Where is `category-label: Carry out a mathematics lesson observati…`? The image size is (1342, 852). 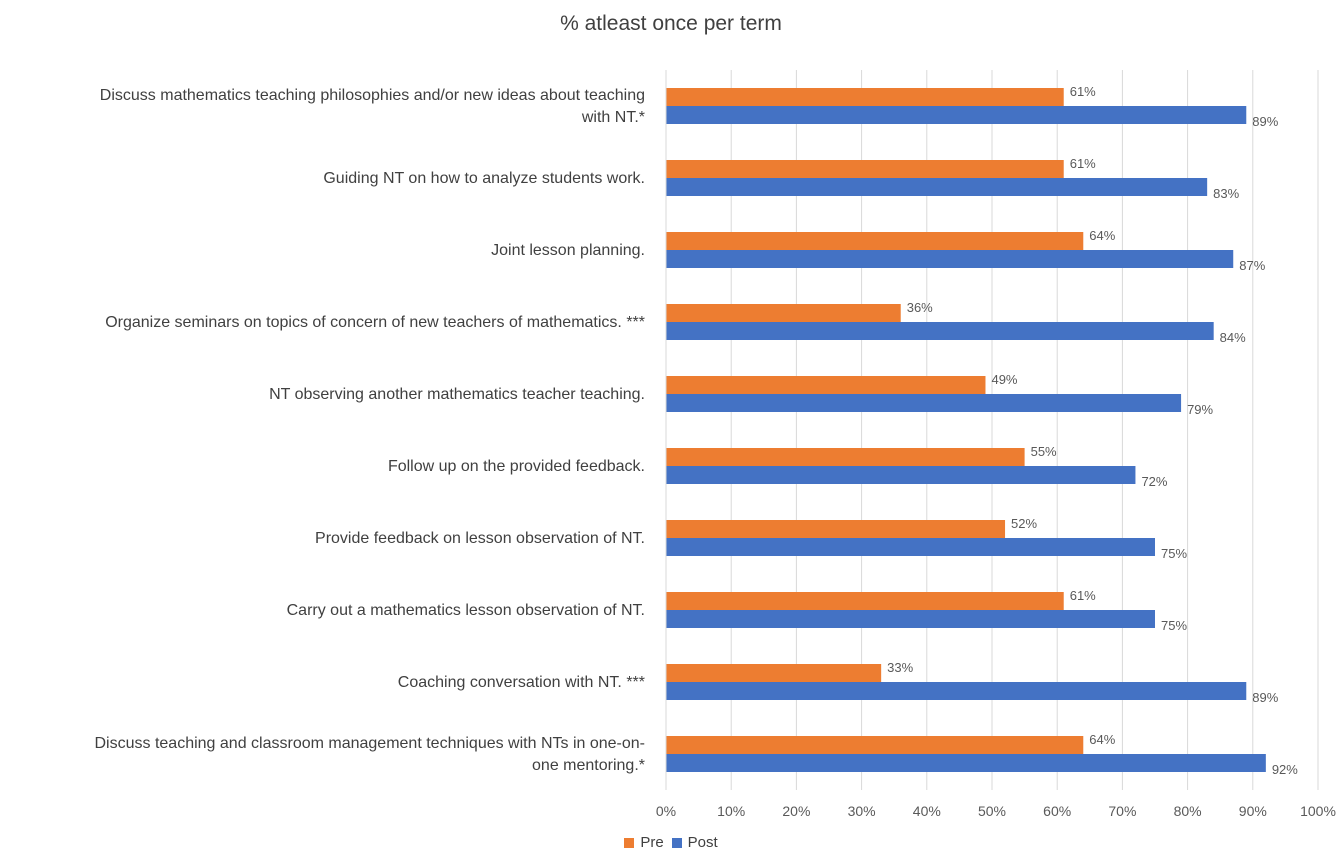
category-label: Carry out a mathematics lesson observati… is located at coordinates (466, 610).